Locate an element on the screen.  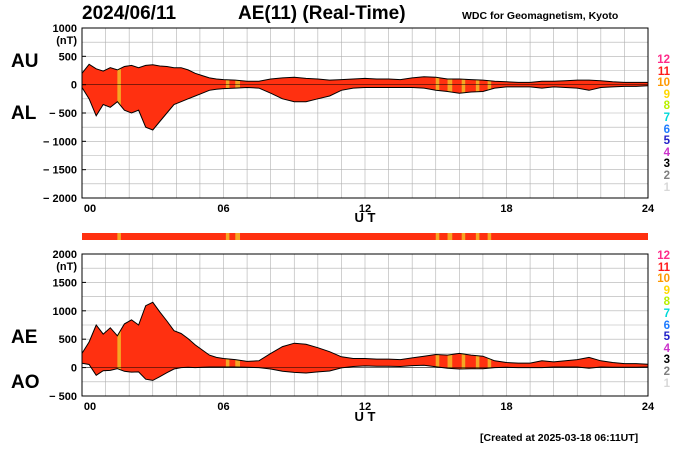
ae-ao-ytick-label: 1000 is located at coordinates (65, 312).